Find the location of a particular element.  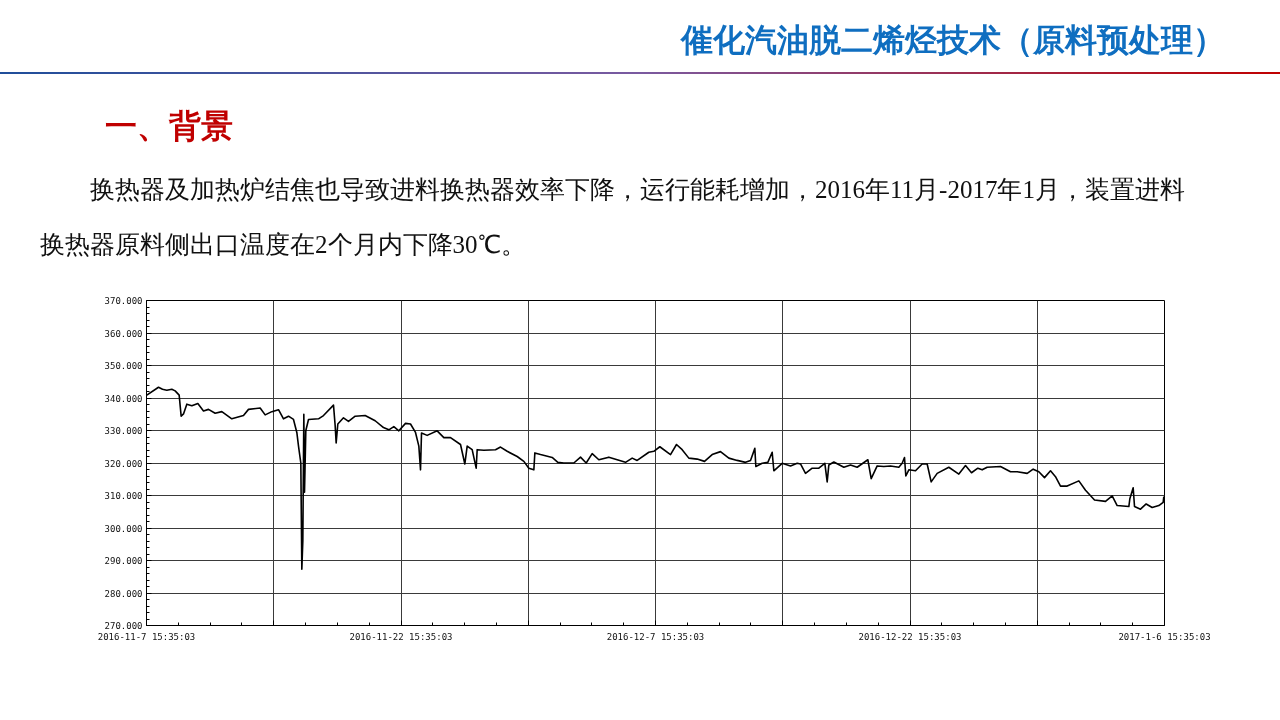

y-tick-label: 320.000 is located at coordinates (123, 463).